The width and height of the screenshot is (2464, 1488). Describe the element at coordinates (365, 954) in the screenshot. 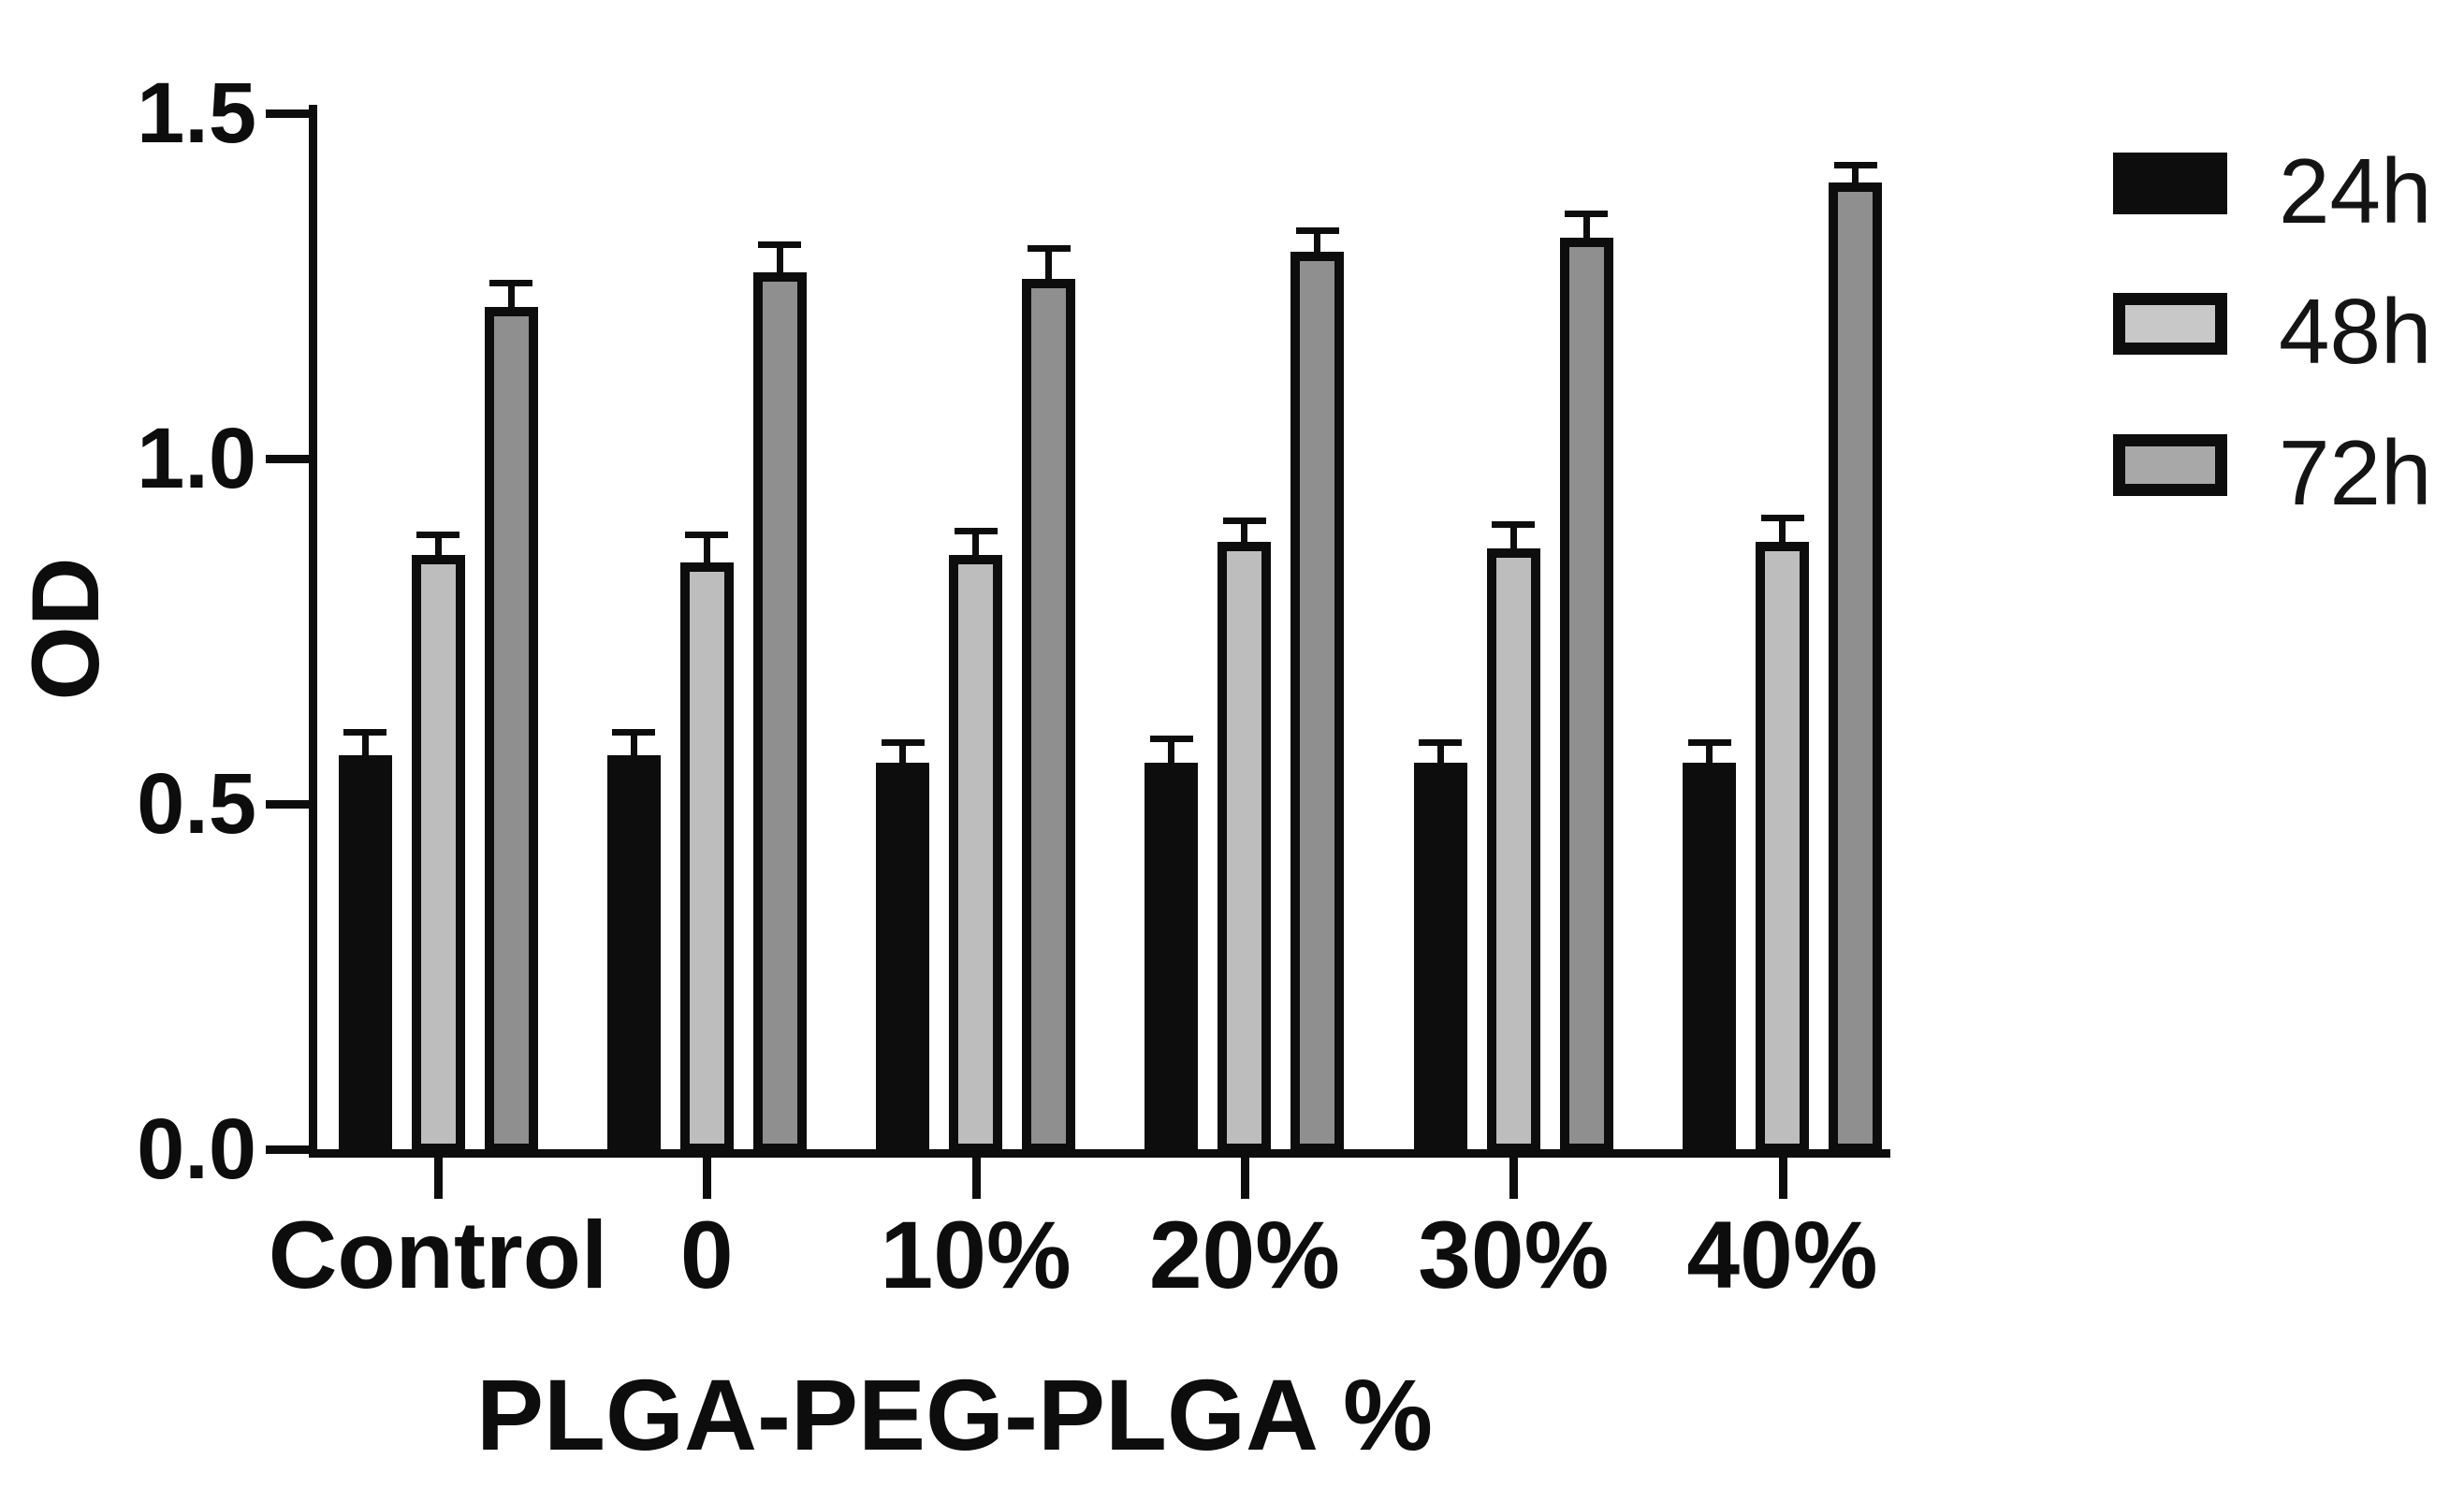

I see `bar-24h-control` at that location.